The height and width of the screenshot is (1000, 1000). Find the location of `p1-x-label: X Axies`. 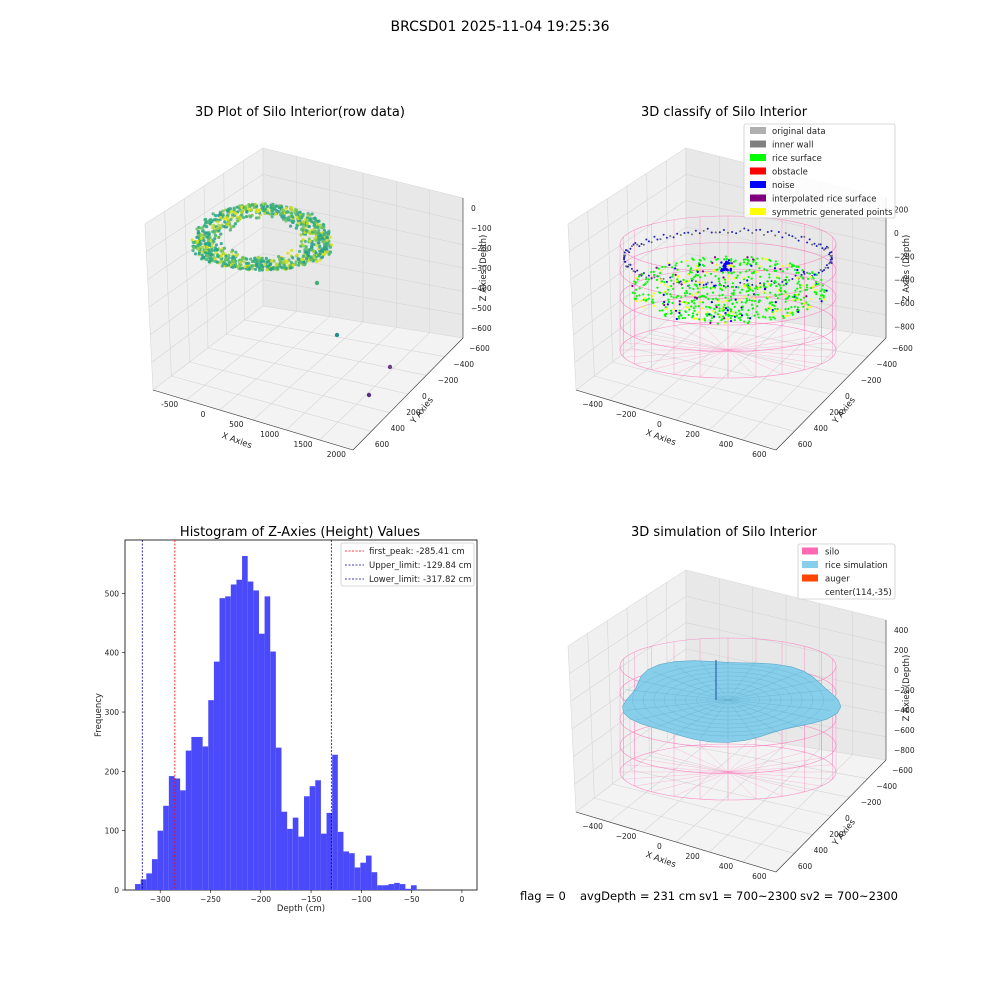

p1-x-label: X Axies is located at coordinates (236, 441).